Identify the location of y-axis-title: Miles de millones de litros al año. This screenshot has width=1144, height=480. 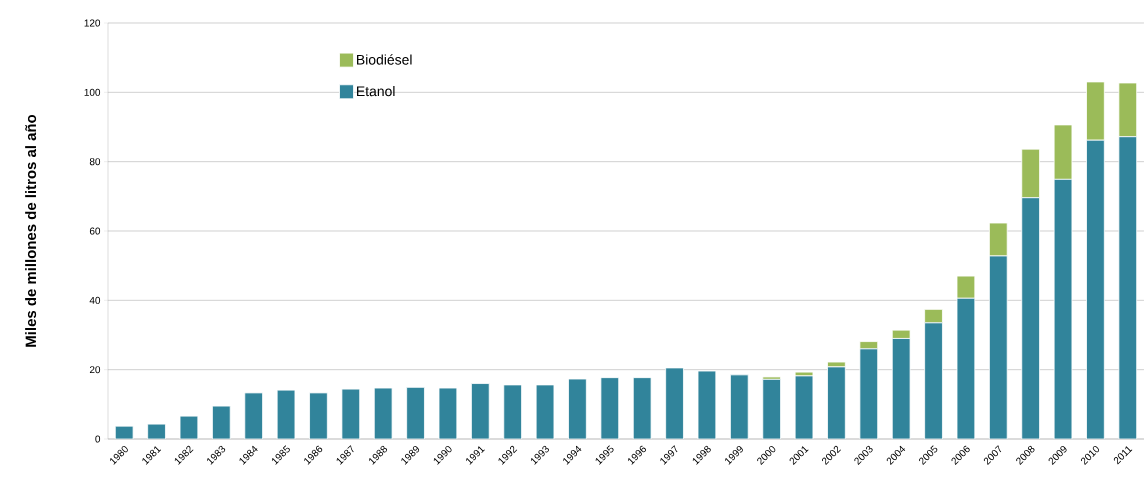
(31, 230).